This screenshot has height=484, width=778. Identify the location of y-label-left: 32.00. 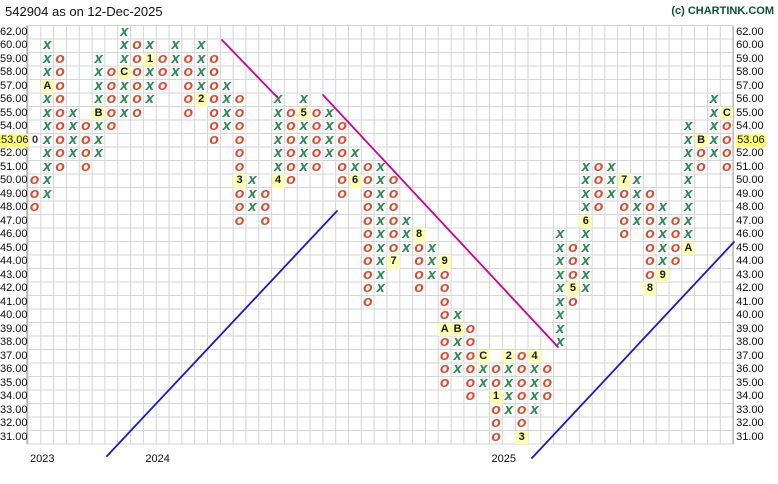
(14, 423).